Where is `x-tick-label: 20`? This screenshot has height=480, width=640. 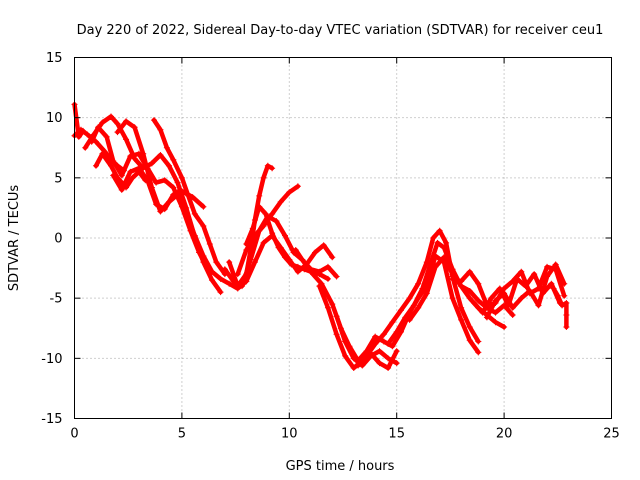 x-tick-label: 20 is located at coordinates (504, 434).